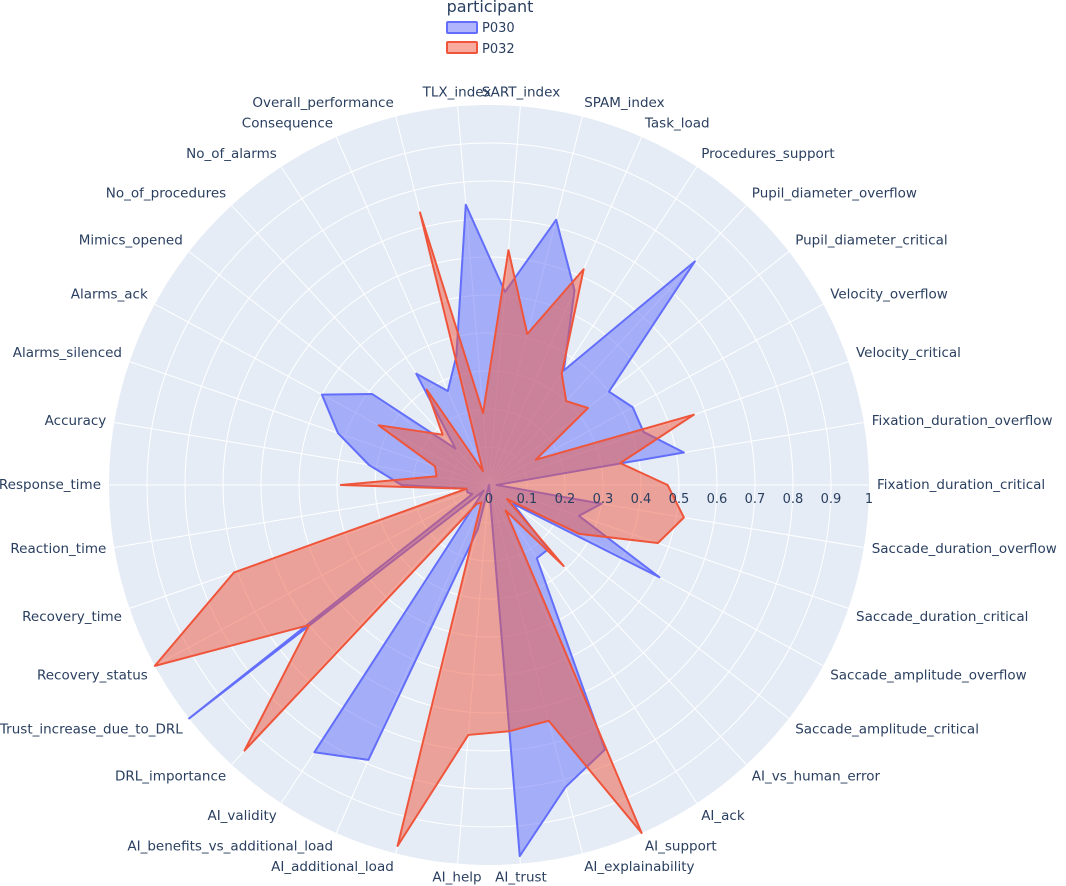 This screenshot has height=886, width=1066. I want to click on category-label: Reaction_time, so click(58, 549).